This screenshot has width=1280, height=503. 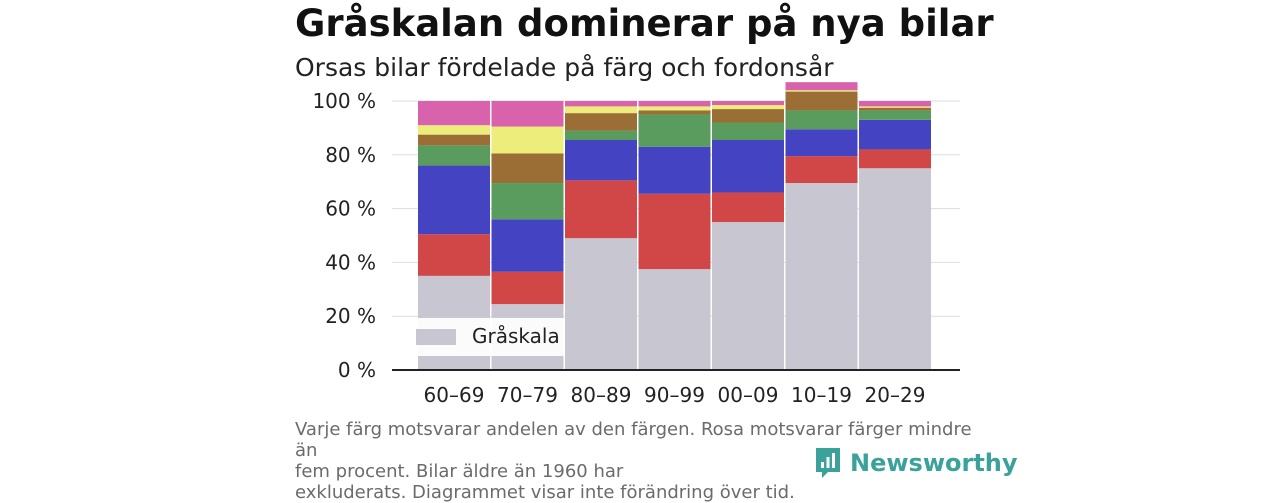 I want to click on legend-box, so click(x=485, y=337).